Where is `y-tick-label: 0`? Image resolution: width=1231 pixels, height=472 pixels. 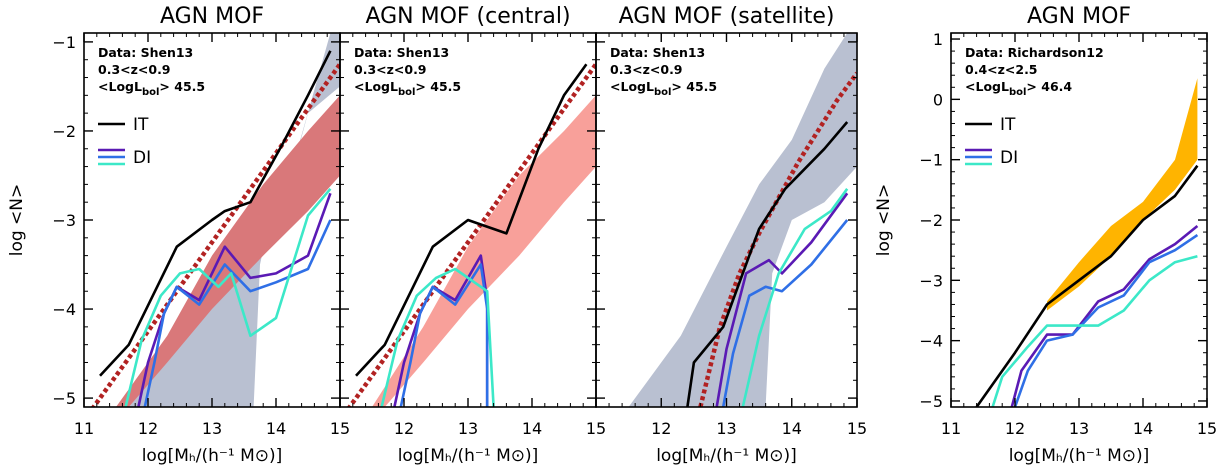
y-tick-label: 0 is located at coordinates (938, 99).